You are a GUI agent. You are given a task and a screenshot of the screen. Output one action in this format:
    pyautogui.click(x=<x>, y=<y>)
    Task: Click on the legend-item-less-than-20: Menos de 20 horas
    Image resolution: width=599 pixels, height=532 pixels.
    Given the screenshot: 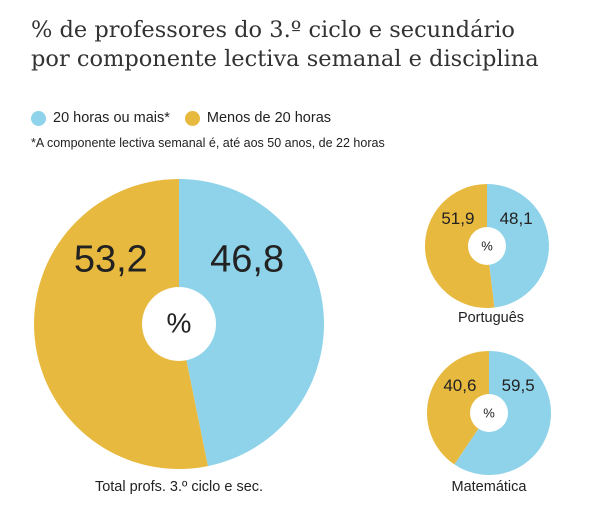 What is the action you would take?
    pyautogui.click(x=258, y=118)
    